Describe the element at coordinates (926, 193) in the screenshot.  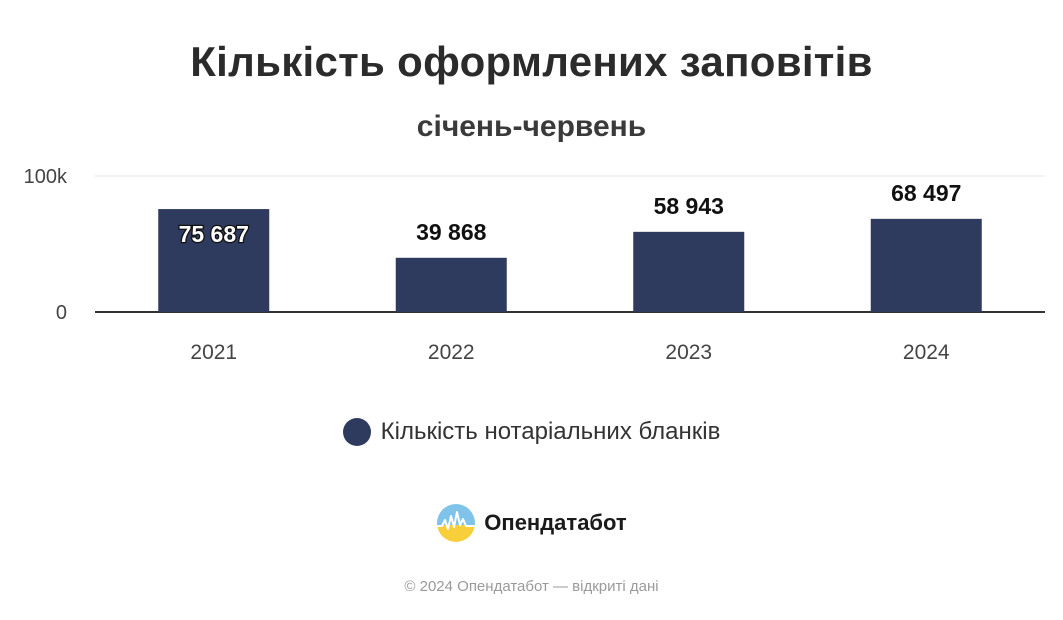
I see `data-label: 68 497` at that location.